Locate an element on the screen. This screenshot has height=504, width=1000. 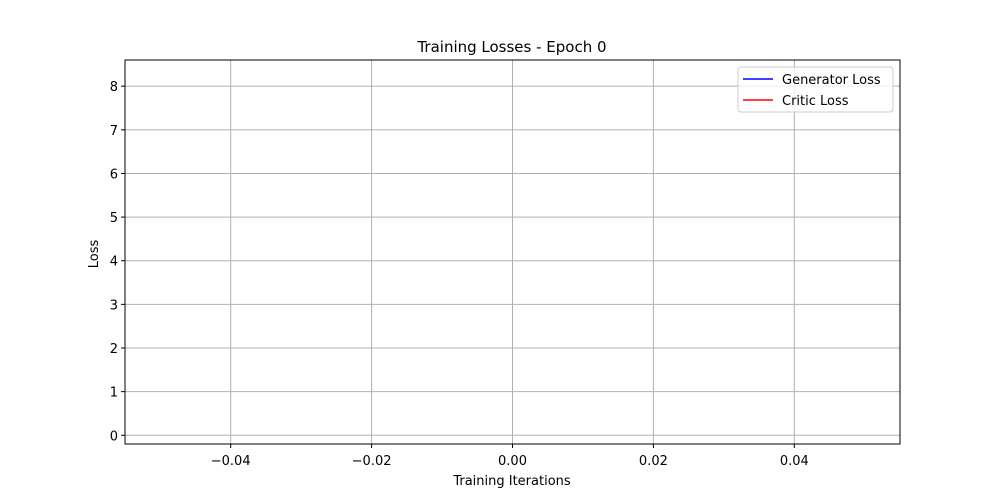
y-tick-label: 7 is located at coordinates (114, 131).